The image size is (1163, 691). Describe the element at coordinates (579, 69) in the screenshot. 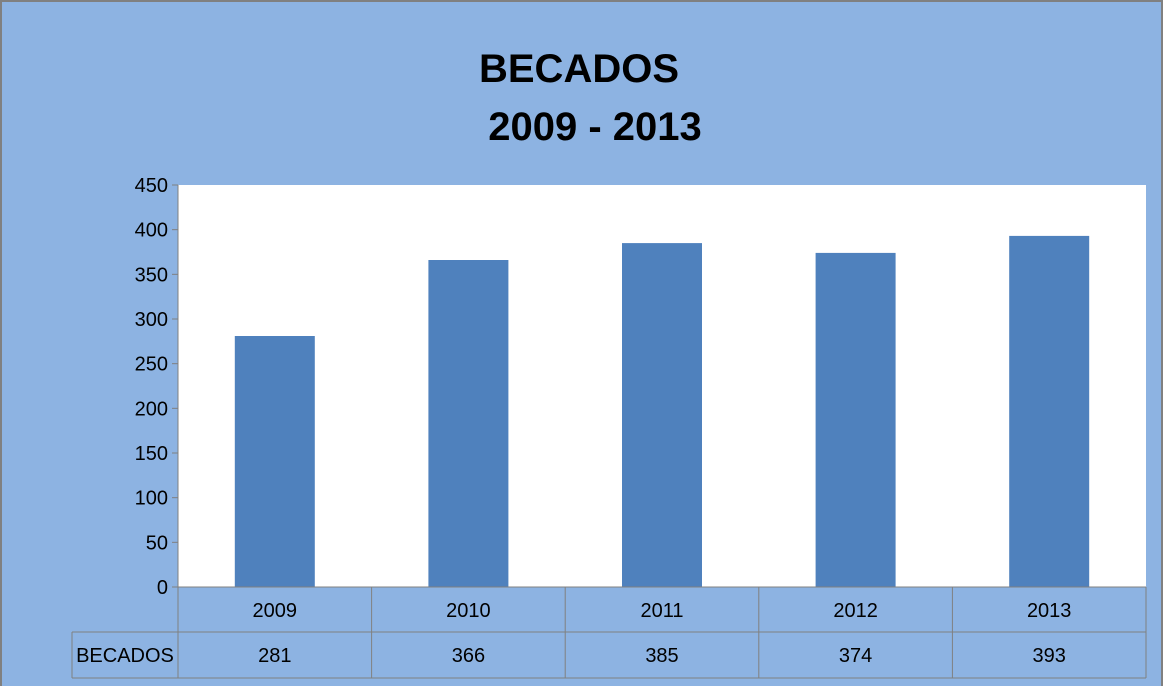

I see `chart-title: BECADOS` at that location.